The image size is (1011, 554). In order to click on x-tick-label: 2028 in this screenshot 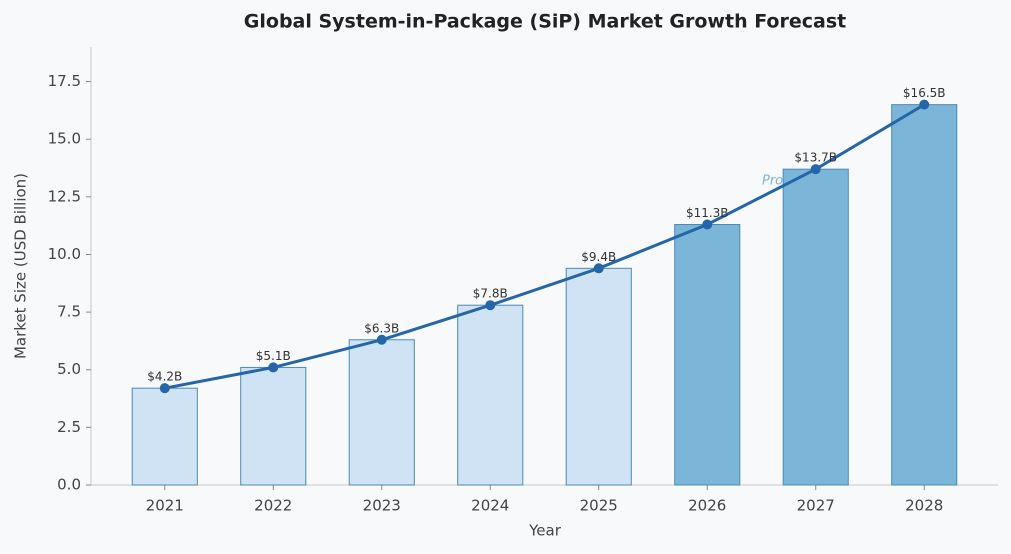, I will do `click(924, 506)`.